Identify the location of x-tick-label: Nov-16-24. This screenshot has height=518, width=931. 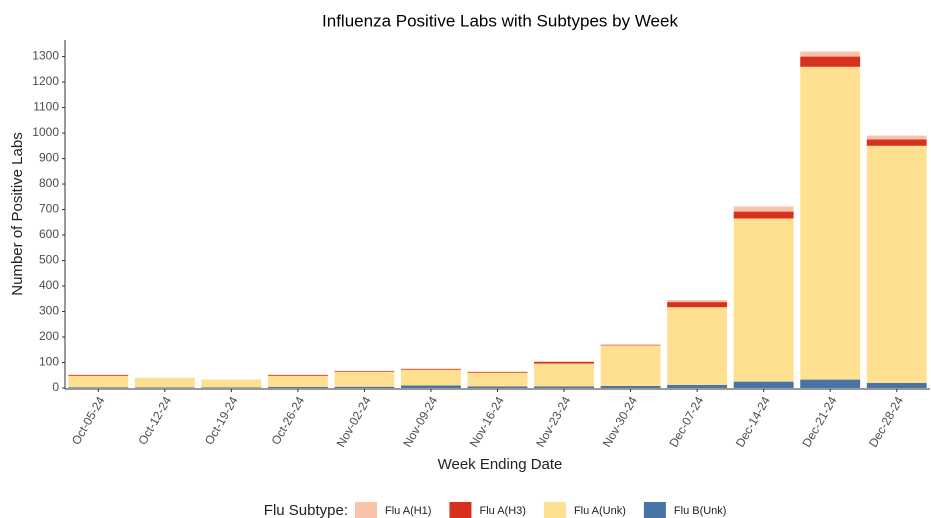
(487, 422).